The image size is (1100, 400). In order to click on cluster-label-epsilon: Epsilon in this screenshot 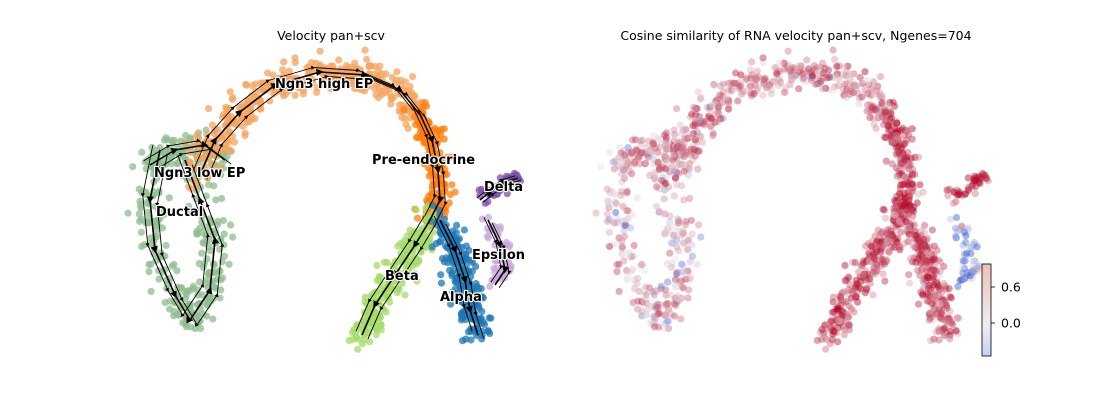, I will do `click(498, 255)`.